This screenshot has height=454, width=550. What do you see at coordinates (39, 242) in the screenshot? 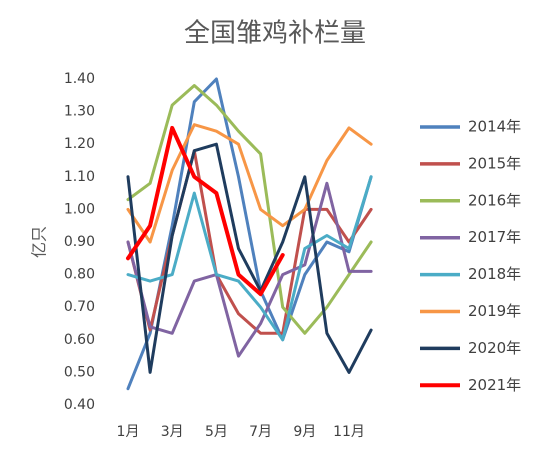
I see `y-axis-label: 亿只` at bounding box center [39, 242].